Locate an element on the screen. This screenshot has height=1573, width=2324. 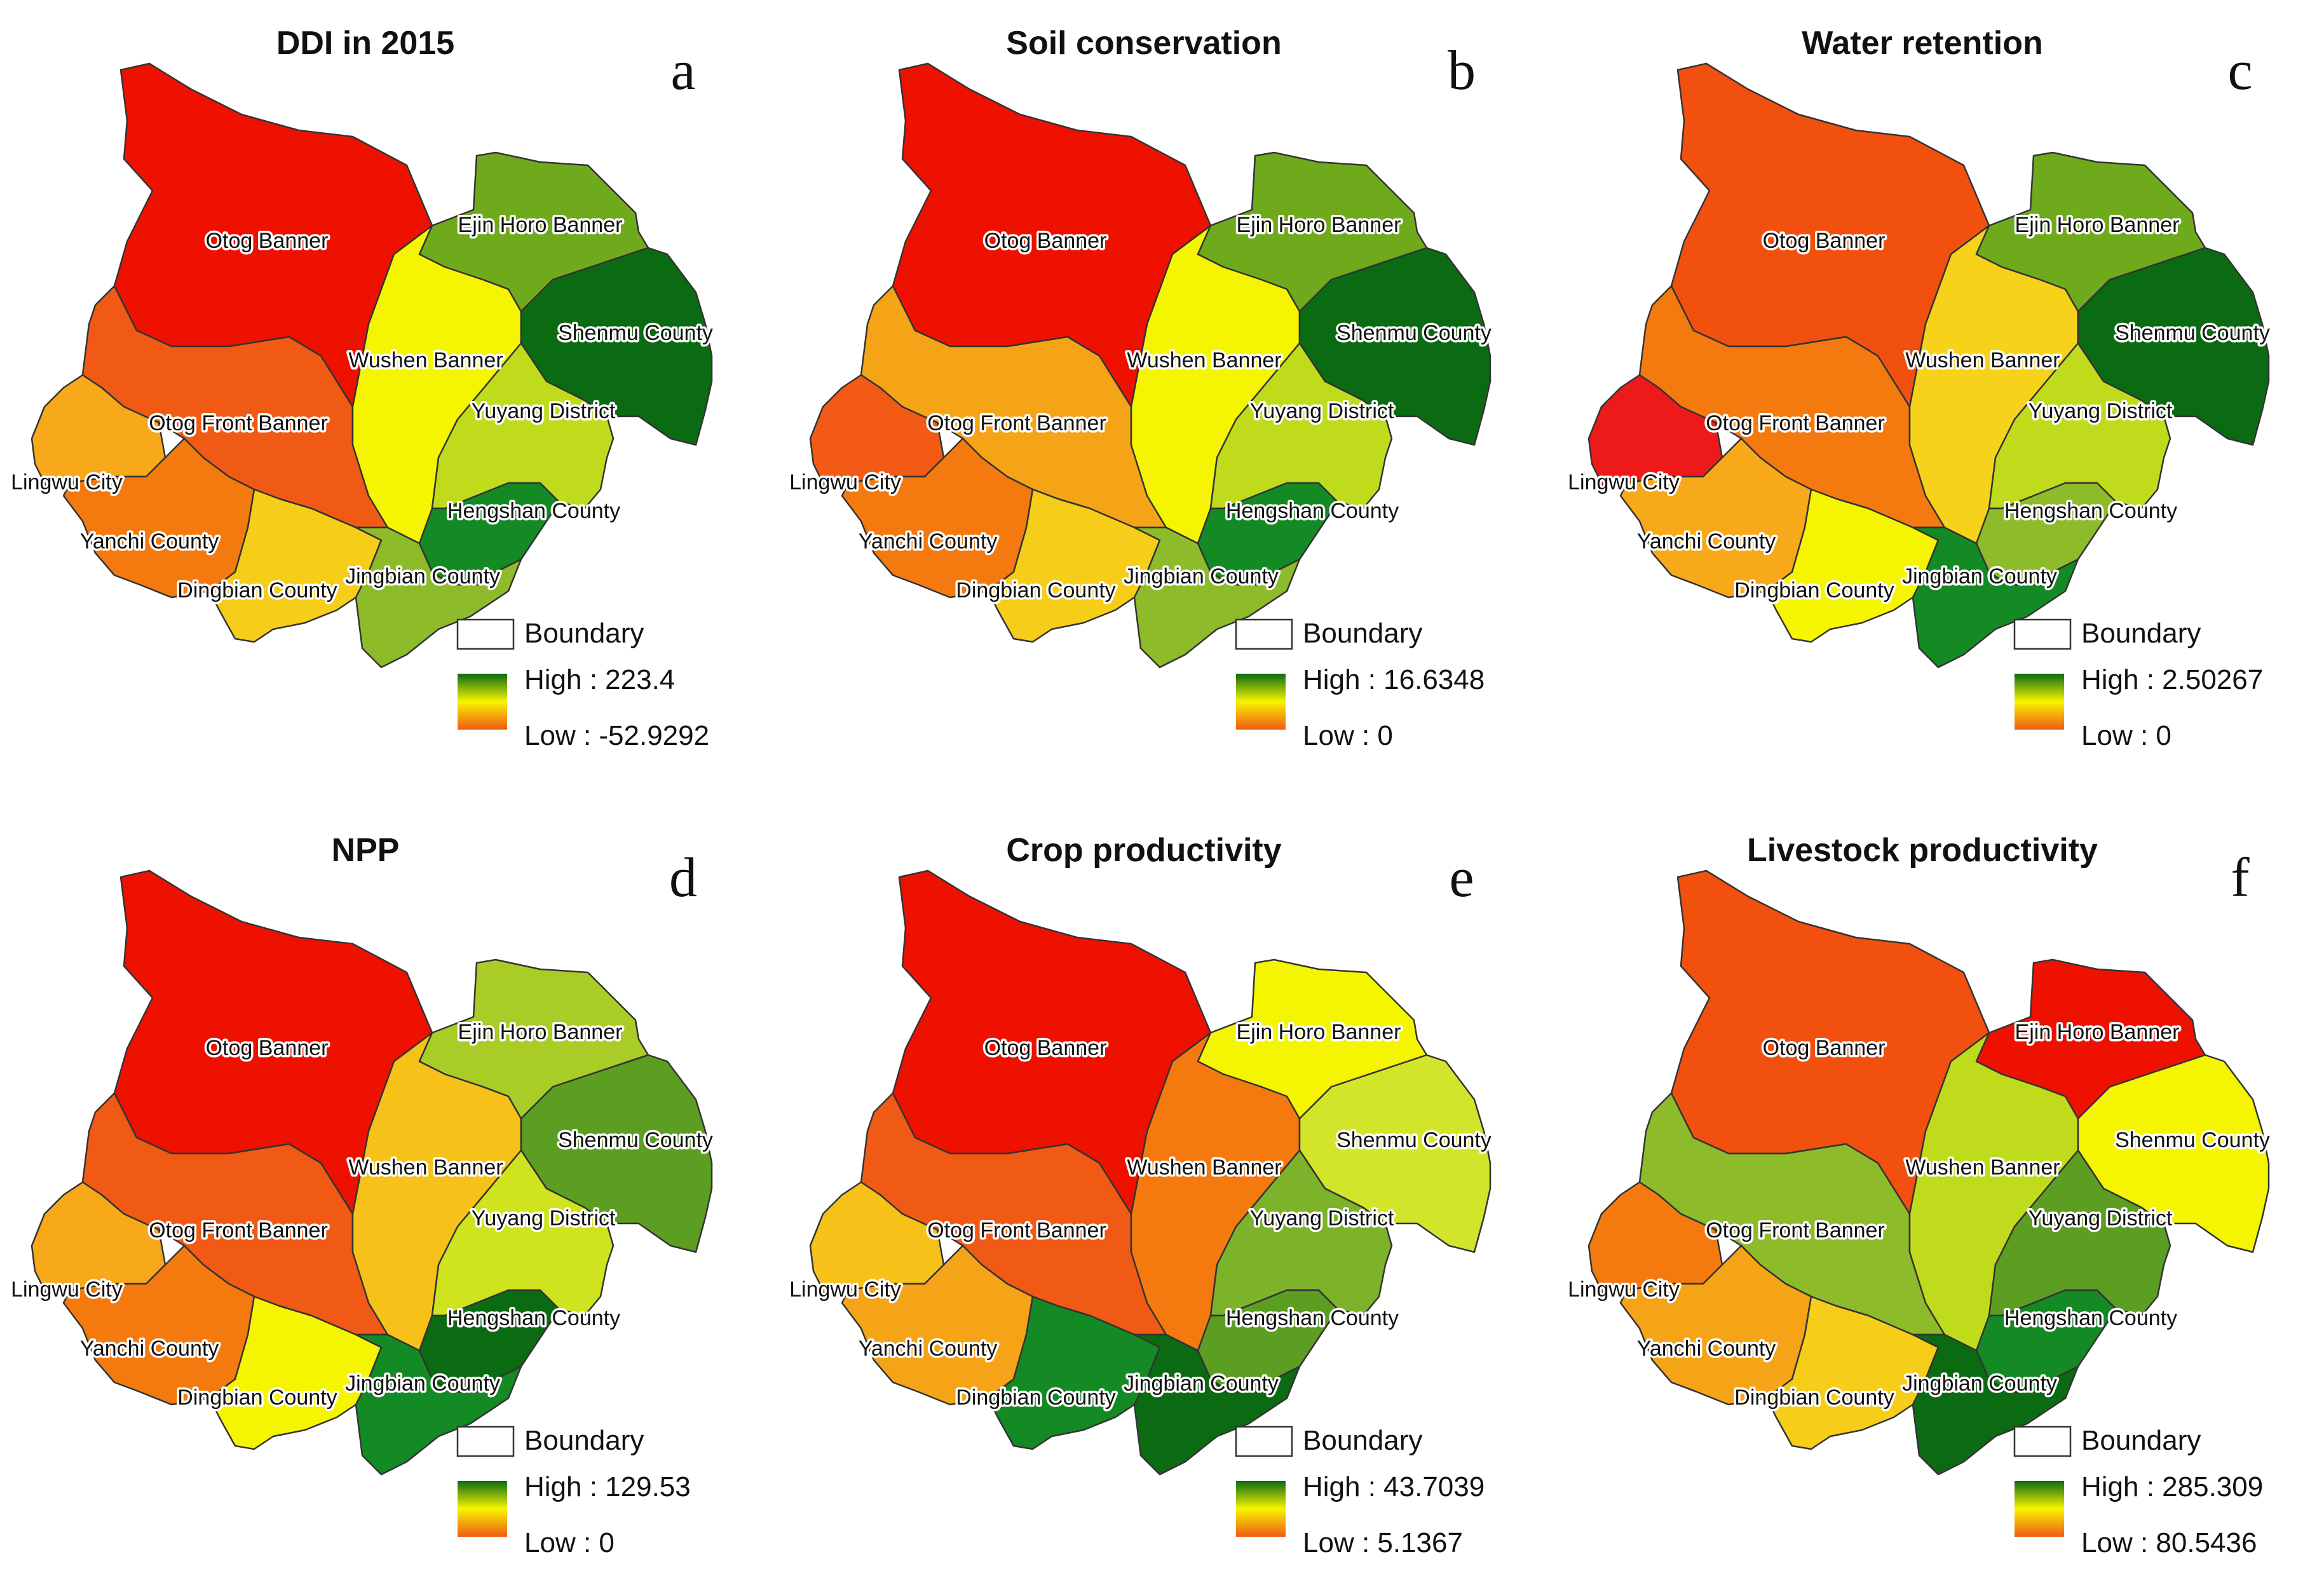
legend-high-label: High : 285.309 is located at coordinates (2172, 1486).